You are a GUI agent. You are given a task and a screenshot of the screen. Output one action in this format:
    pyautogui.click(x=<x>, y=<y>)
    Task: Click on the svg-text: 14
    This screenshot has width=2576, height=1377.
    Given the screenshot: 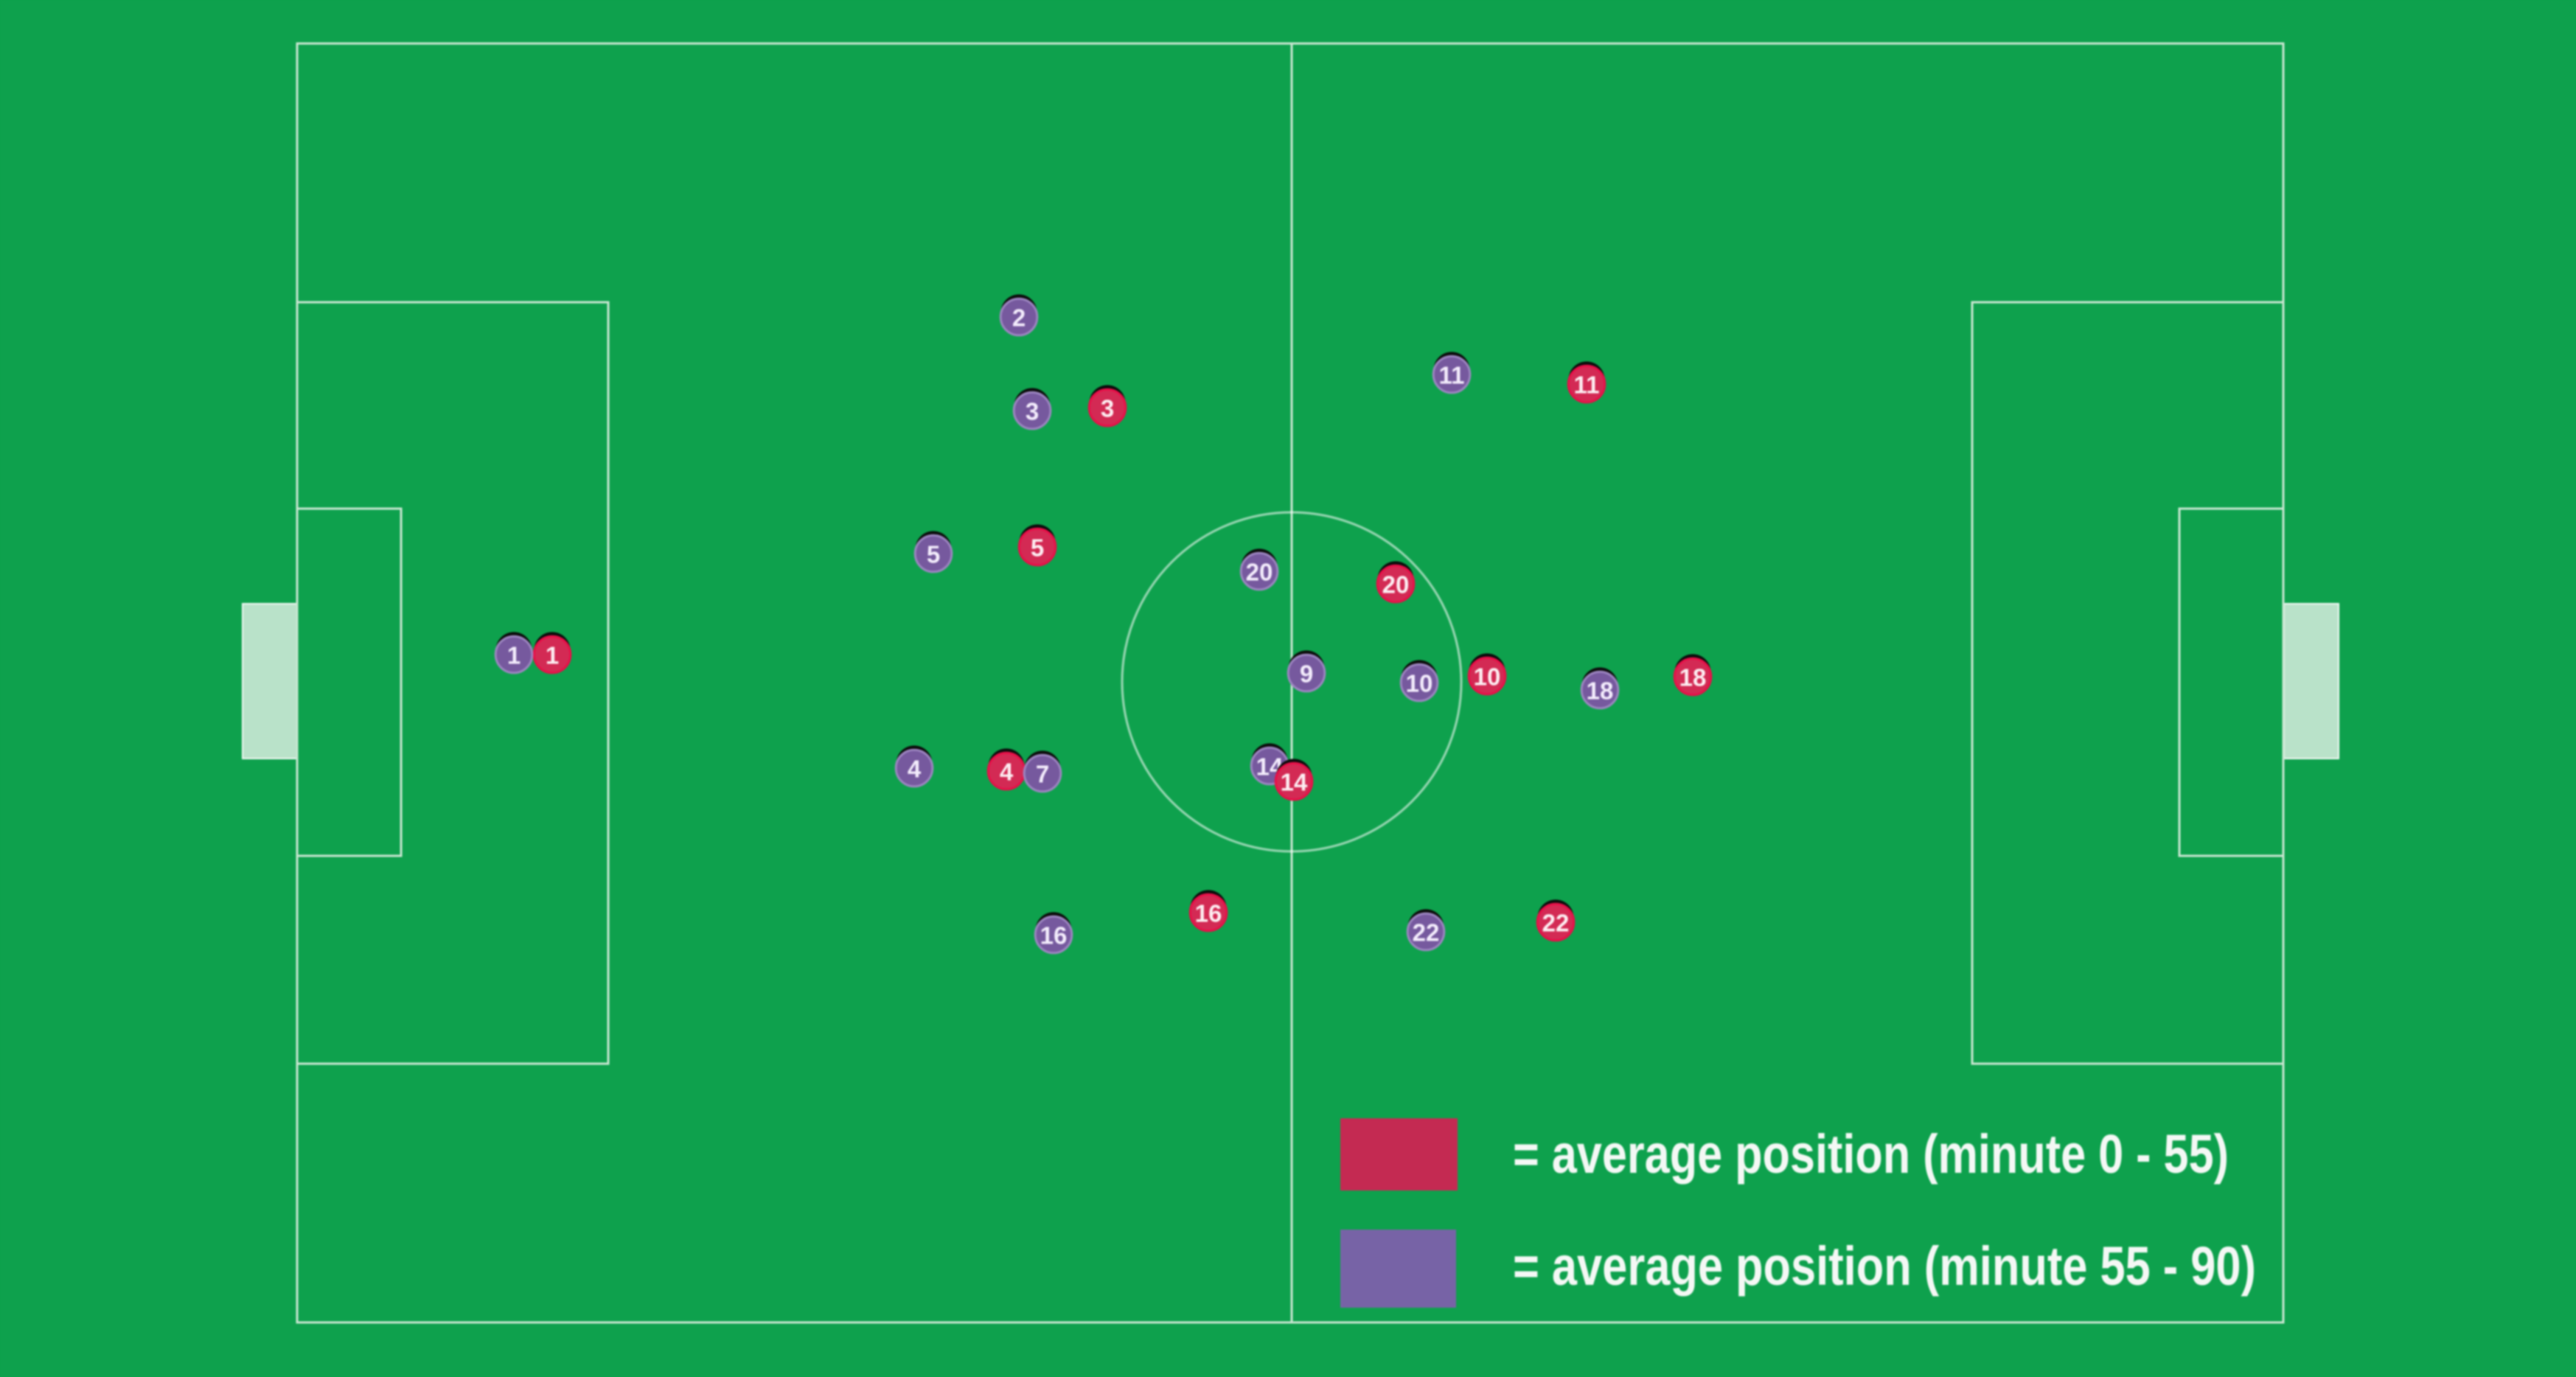 What is the action you would take?
    pyautogui.click(x=1294, y=782)
    